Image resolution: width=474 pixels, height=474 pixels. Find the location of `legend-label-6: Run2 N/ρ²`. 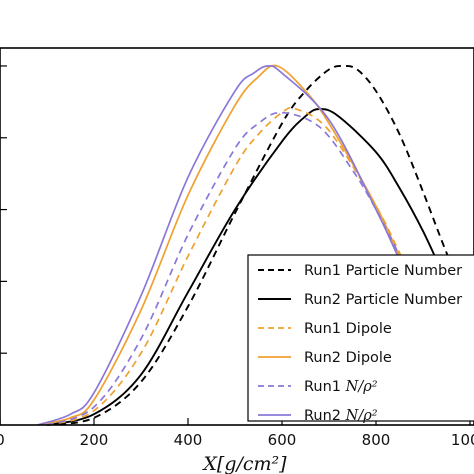

legend-label-6: Run2 N/ρ² is located at coordinates (341, 416).